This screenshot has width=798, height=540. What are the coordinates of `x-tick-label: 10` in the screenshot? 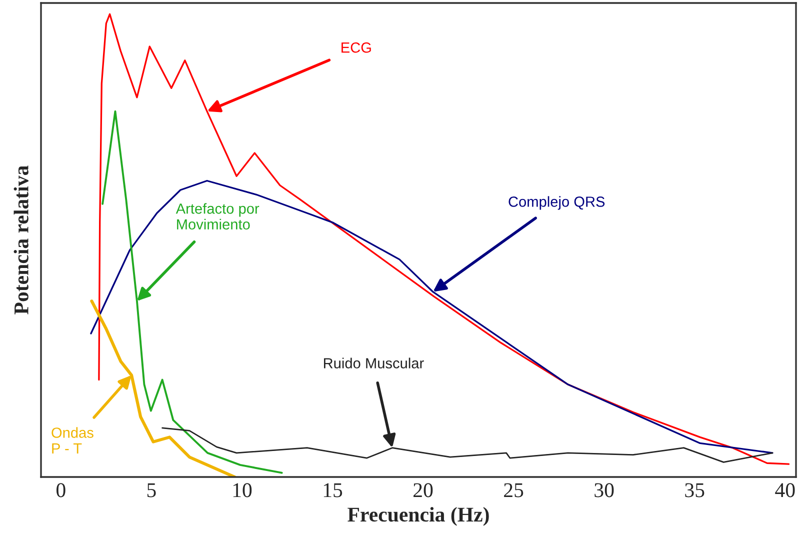 It's located at (242, 490).